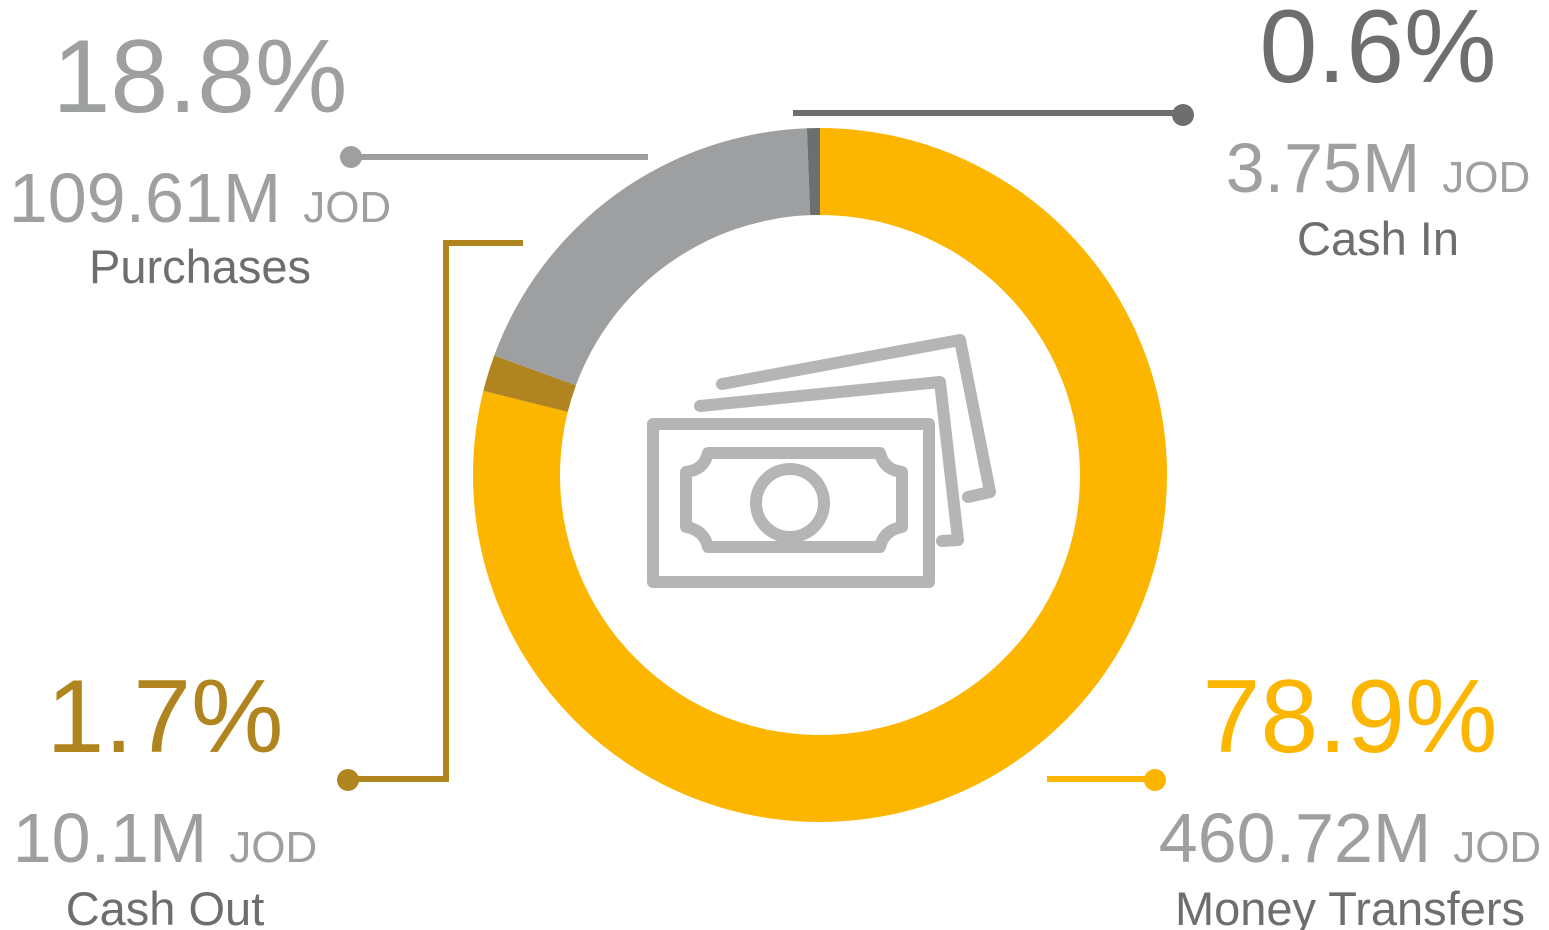  What do you see at coordinates (435, 511) in the screenshot?
I see `leader-line` at bounding box center [435, 511].